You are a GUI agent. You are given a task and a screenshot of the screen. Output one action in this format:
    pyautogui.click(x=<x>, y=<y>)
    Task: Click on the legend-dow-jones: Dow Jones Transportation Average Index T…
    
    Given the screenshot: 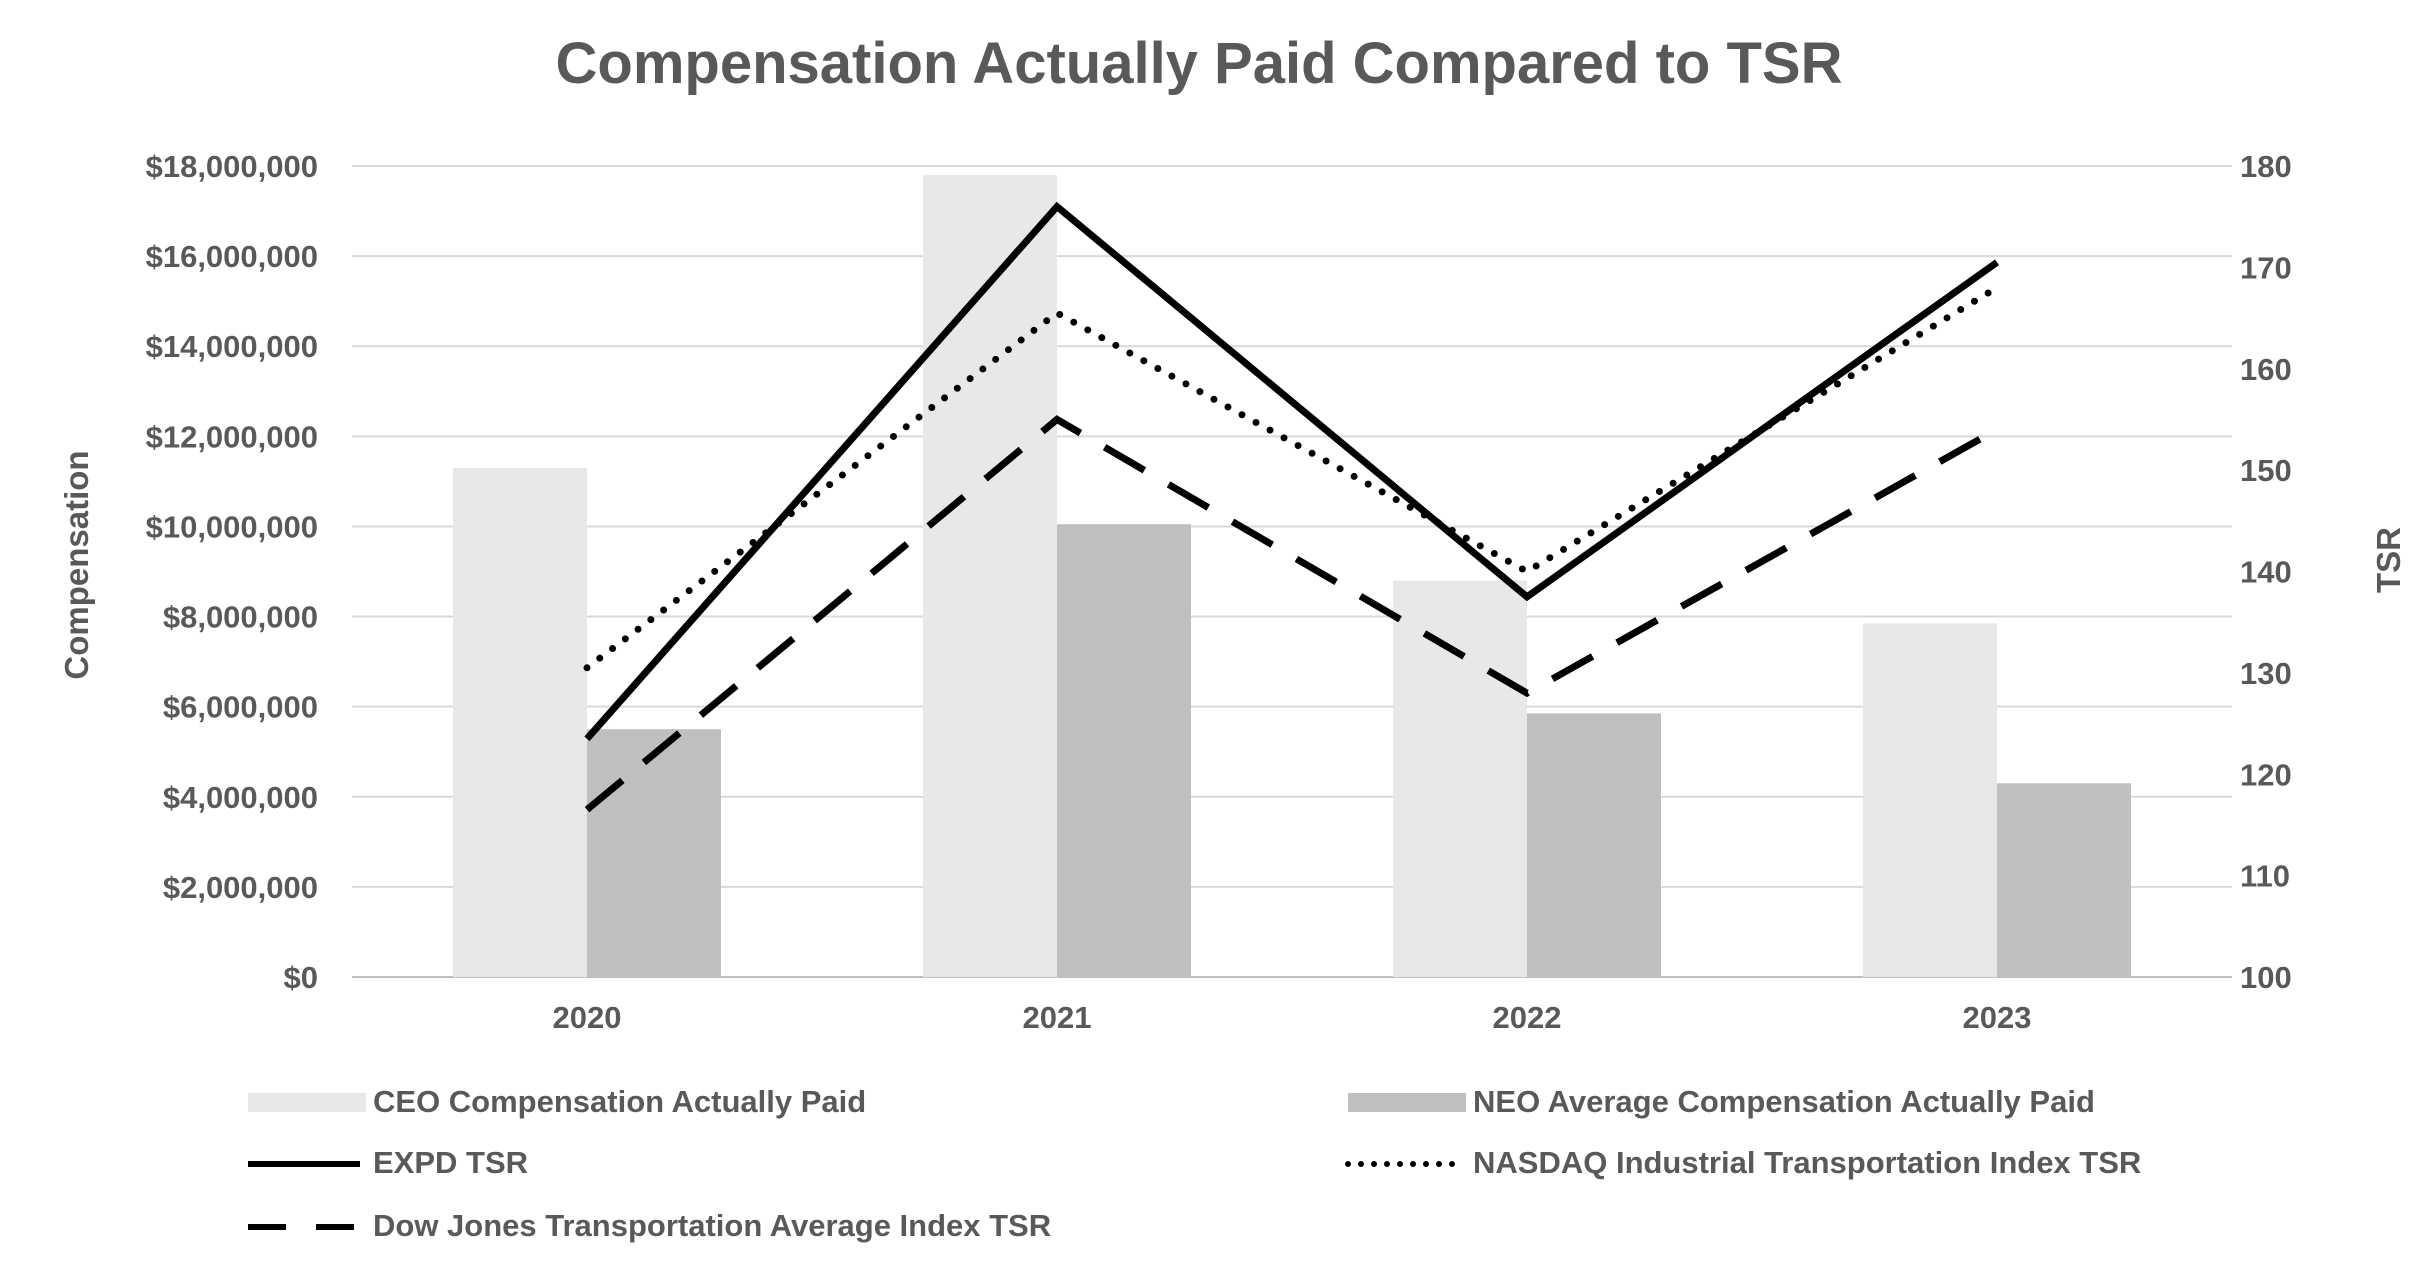 What is the action you would take?
    pyautogui.click(x=649, y=1225)
    